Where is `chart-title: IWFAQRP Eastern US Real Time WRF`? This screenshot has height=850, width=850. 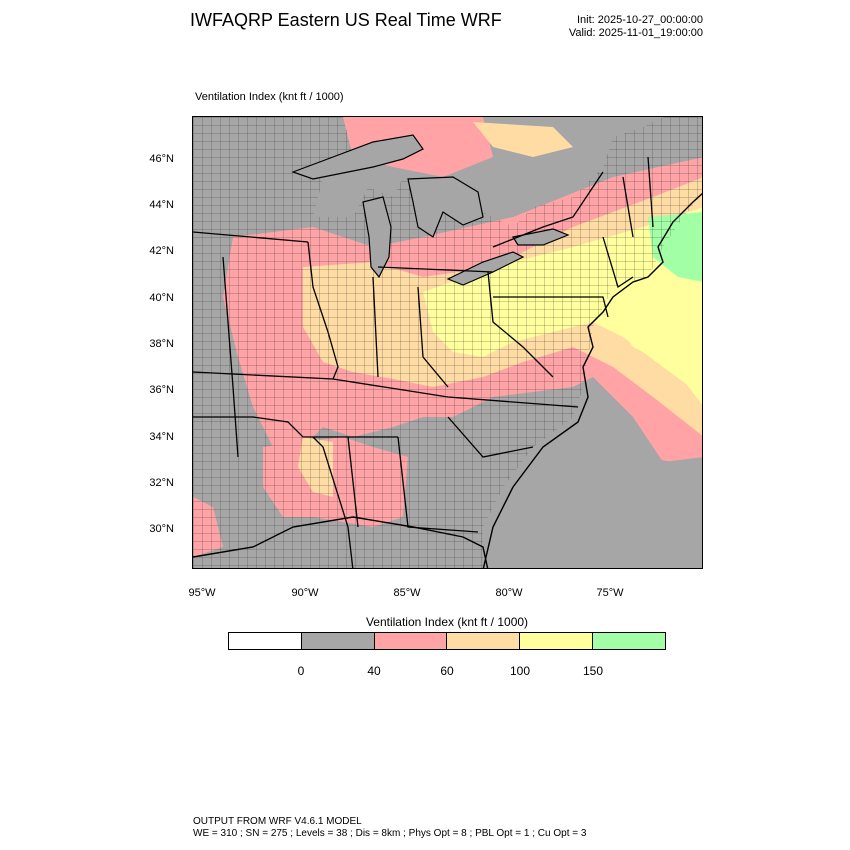 chart-title: IWFAQRP Eastern US Real Time WRF is located at coordinates (346, 20).